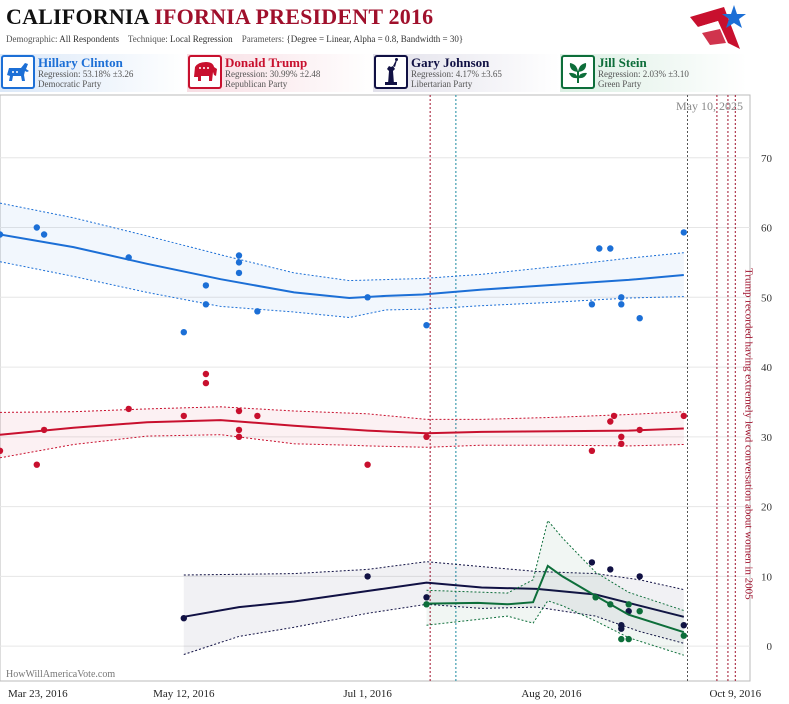 This screenshot has height=704, width=789. What do you see at coordinates (77, 16) in the screenshot?
I see `title-state: CALIFORNIA` at bounding box center [77, 16].